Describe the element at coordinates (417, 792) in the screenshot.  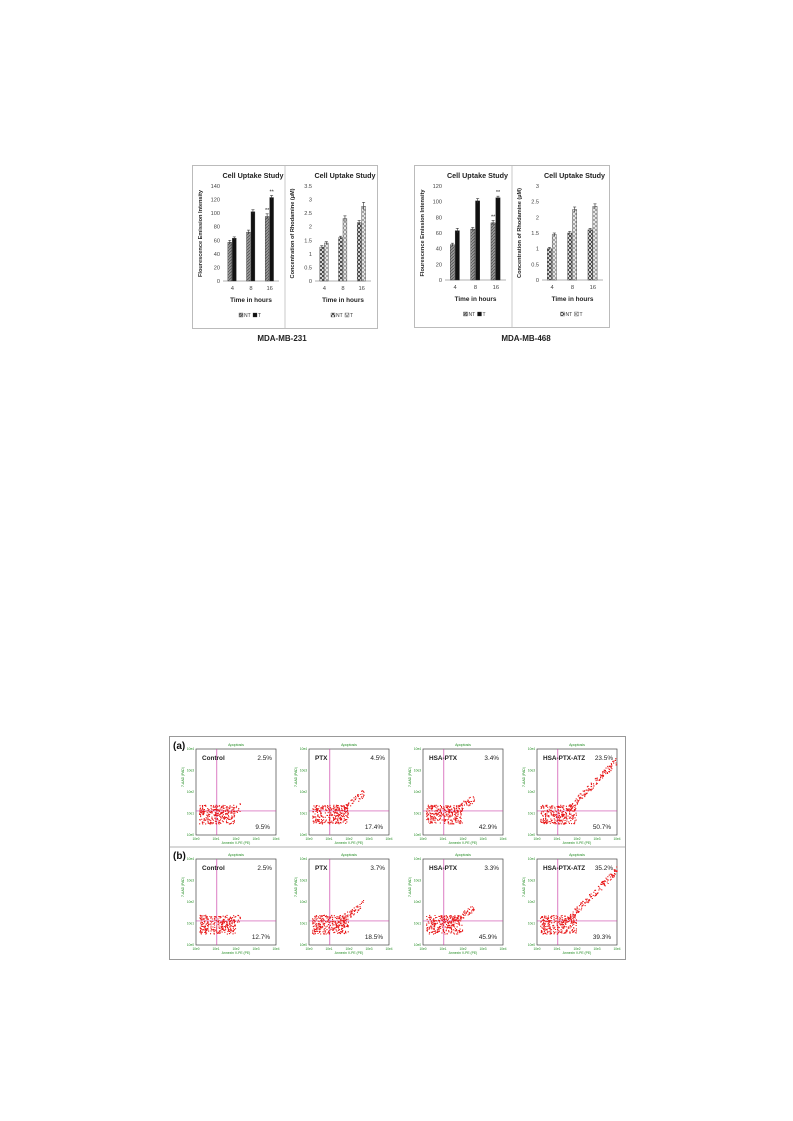
I see `flow-y-tick: 10e2` at that location.